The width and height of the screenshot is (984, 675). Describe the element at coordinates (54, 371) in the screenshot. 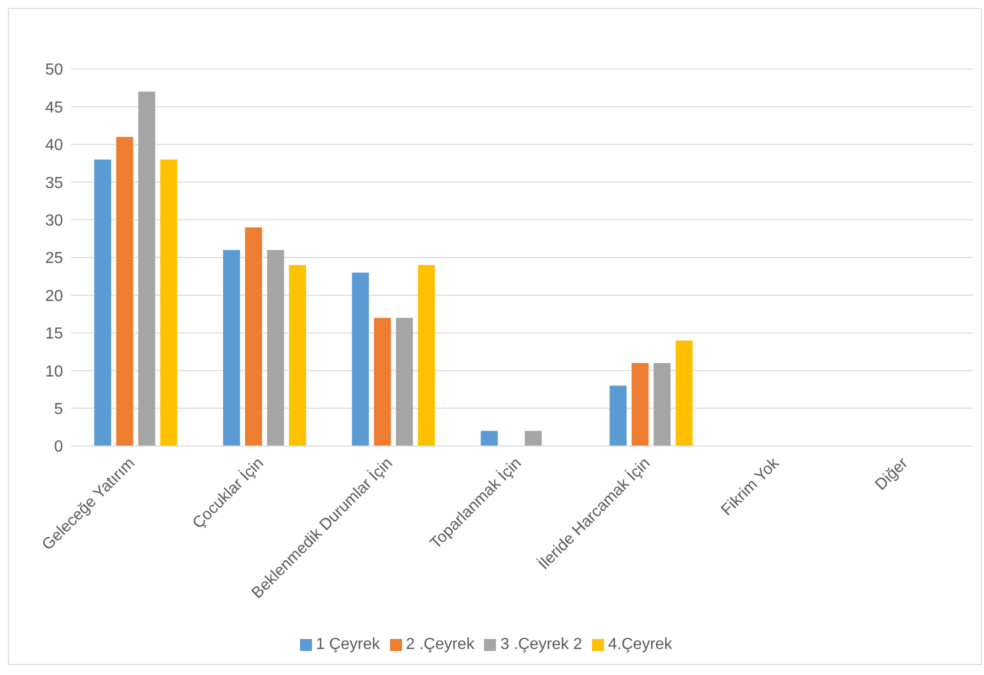

I see `y-tick-label: 10` at that location.